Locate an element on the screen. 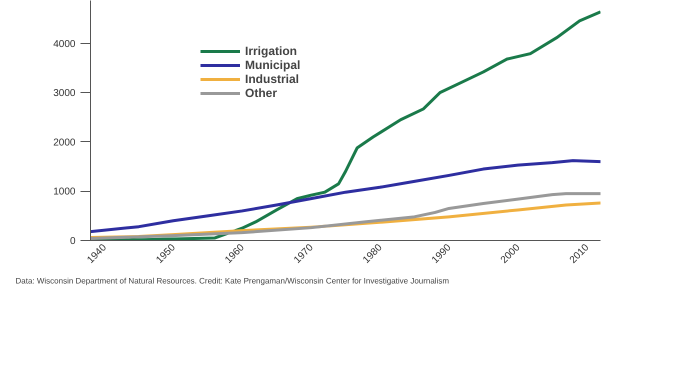  text: Data: Wisconsin Department of Natural Resources. Credit: Kate Prengaman/Wisconsin Center for Investigative Journalism is located at coordinates (233, 281).